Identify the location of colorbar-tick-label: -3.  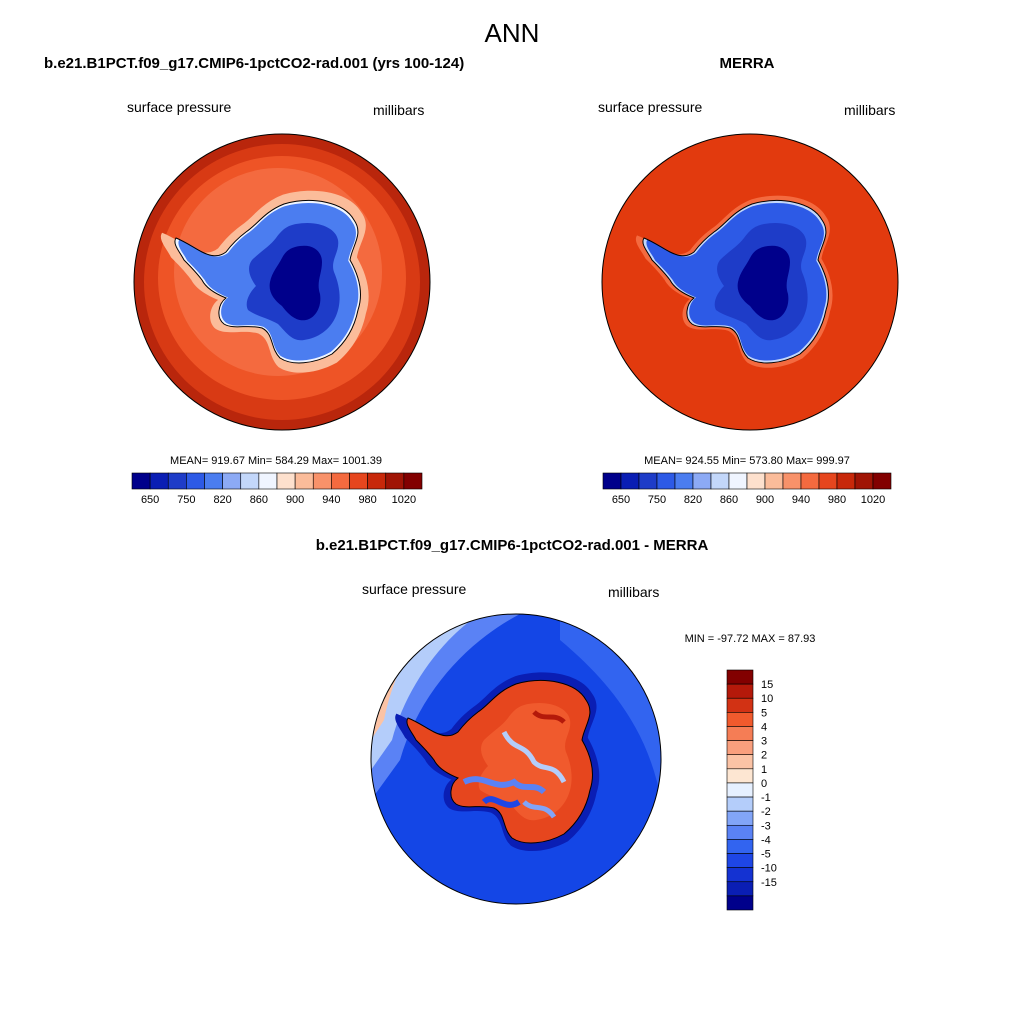
(766, 826).